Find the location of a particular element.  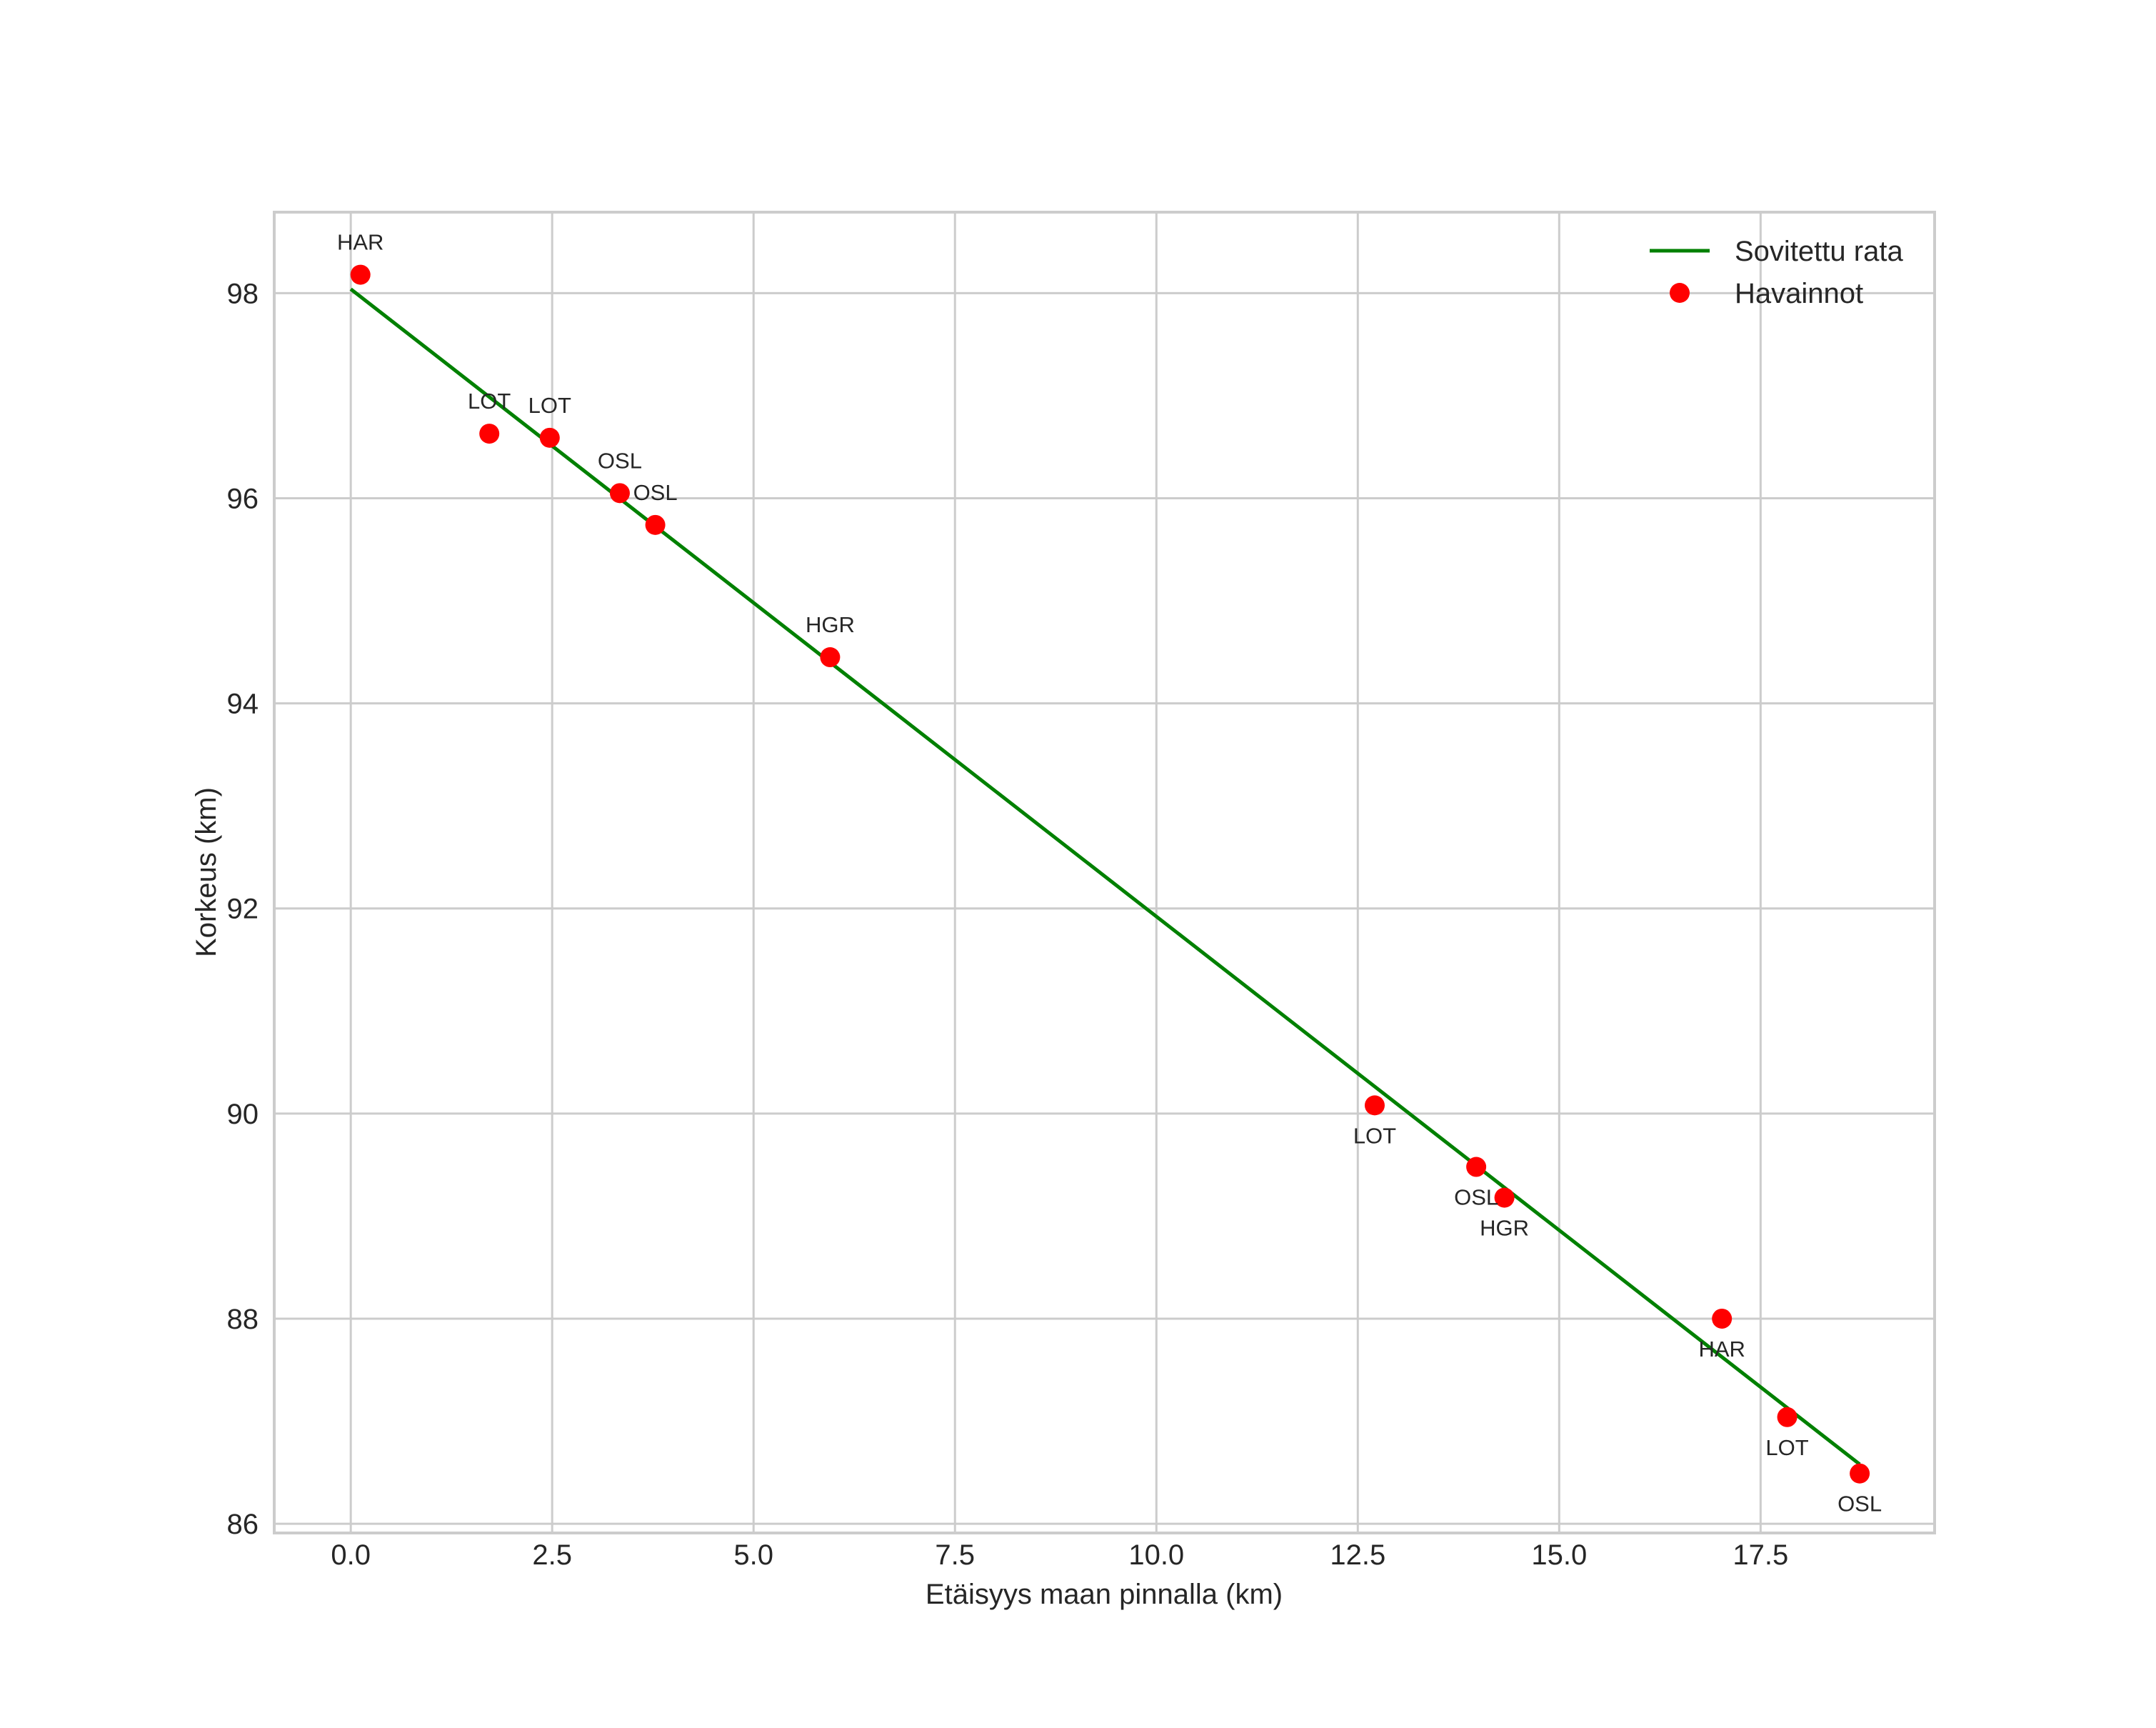

x-tick-label: 7.5 is located at coordinates (955, 1555).